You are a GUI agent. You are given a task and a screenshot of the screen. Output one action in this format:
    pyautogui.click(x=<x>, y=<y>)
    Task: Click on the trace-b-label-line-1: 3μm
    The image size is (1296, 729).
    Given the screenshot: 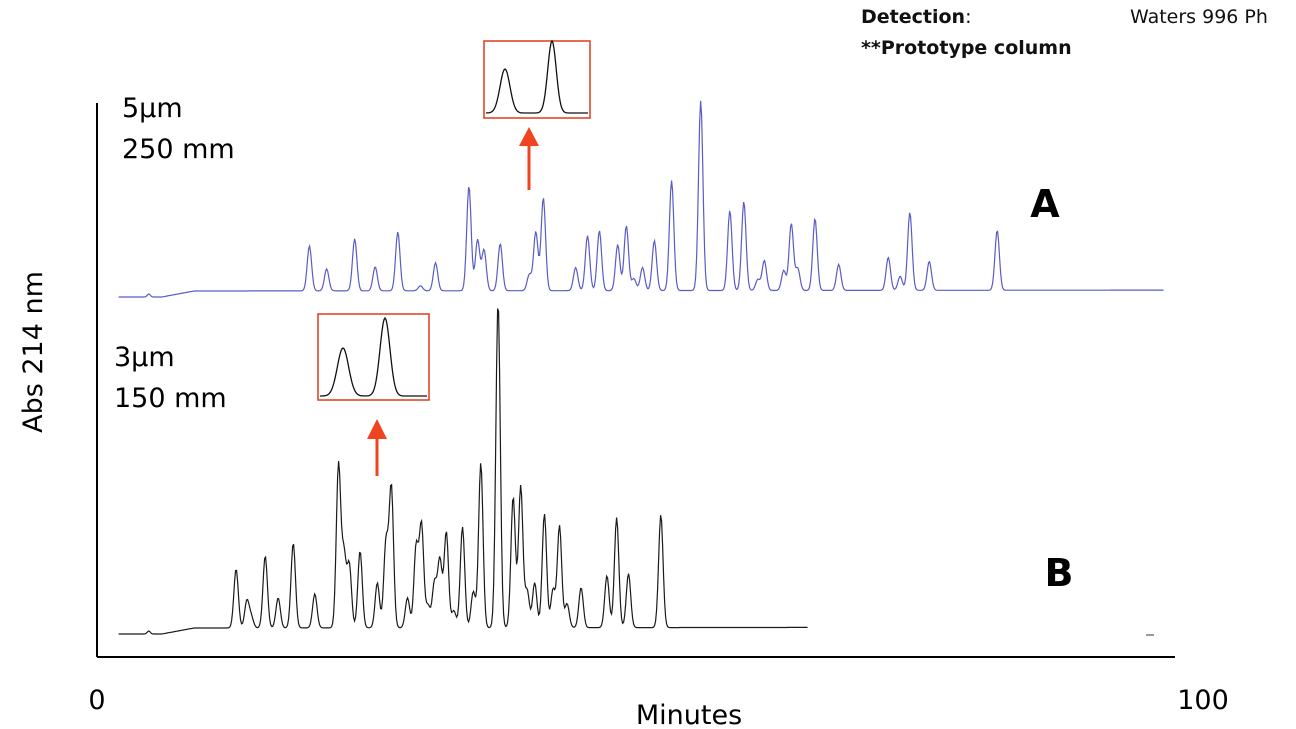 What is the action you would take?
    pyautogui.click(x=144, y=357)
    